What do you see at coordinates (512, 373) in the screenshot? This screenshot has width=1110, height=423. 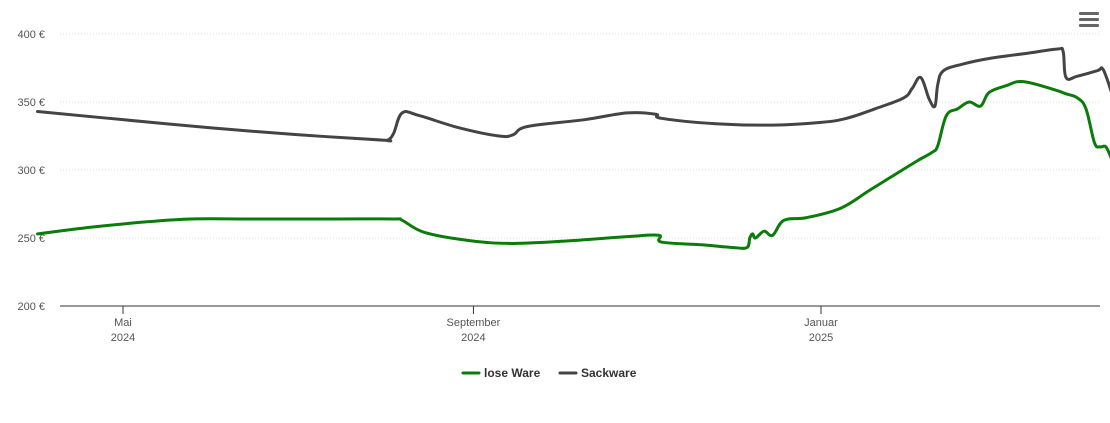 I see `legend-label: lose Ware` at bounding box center [512, 373].